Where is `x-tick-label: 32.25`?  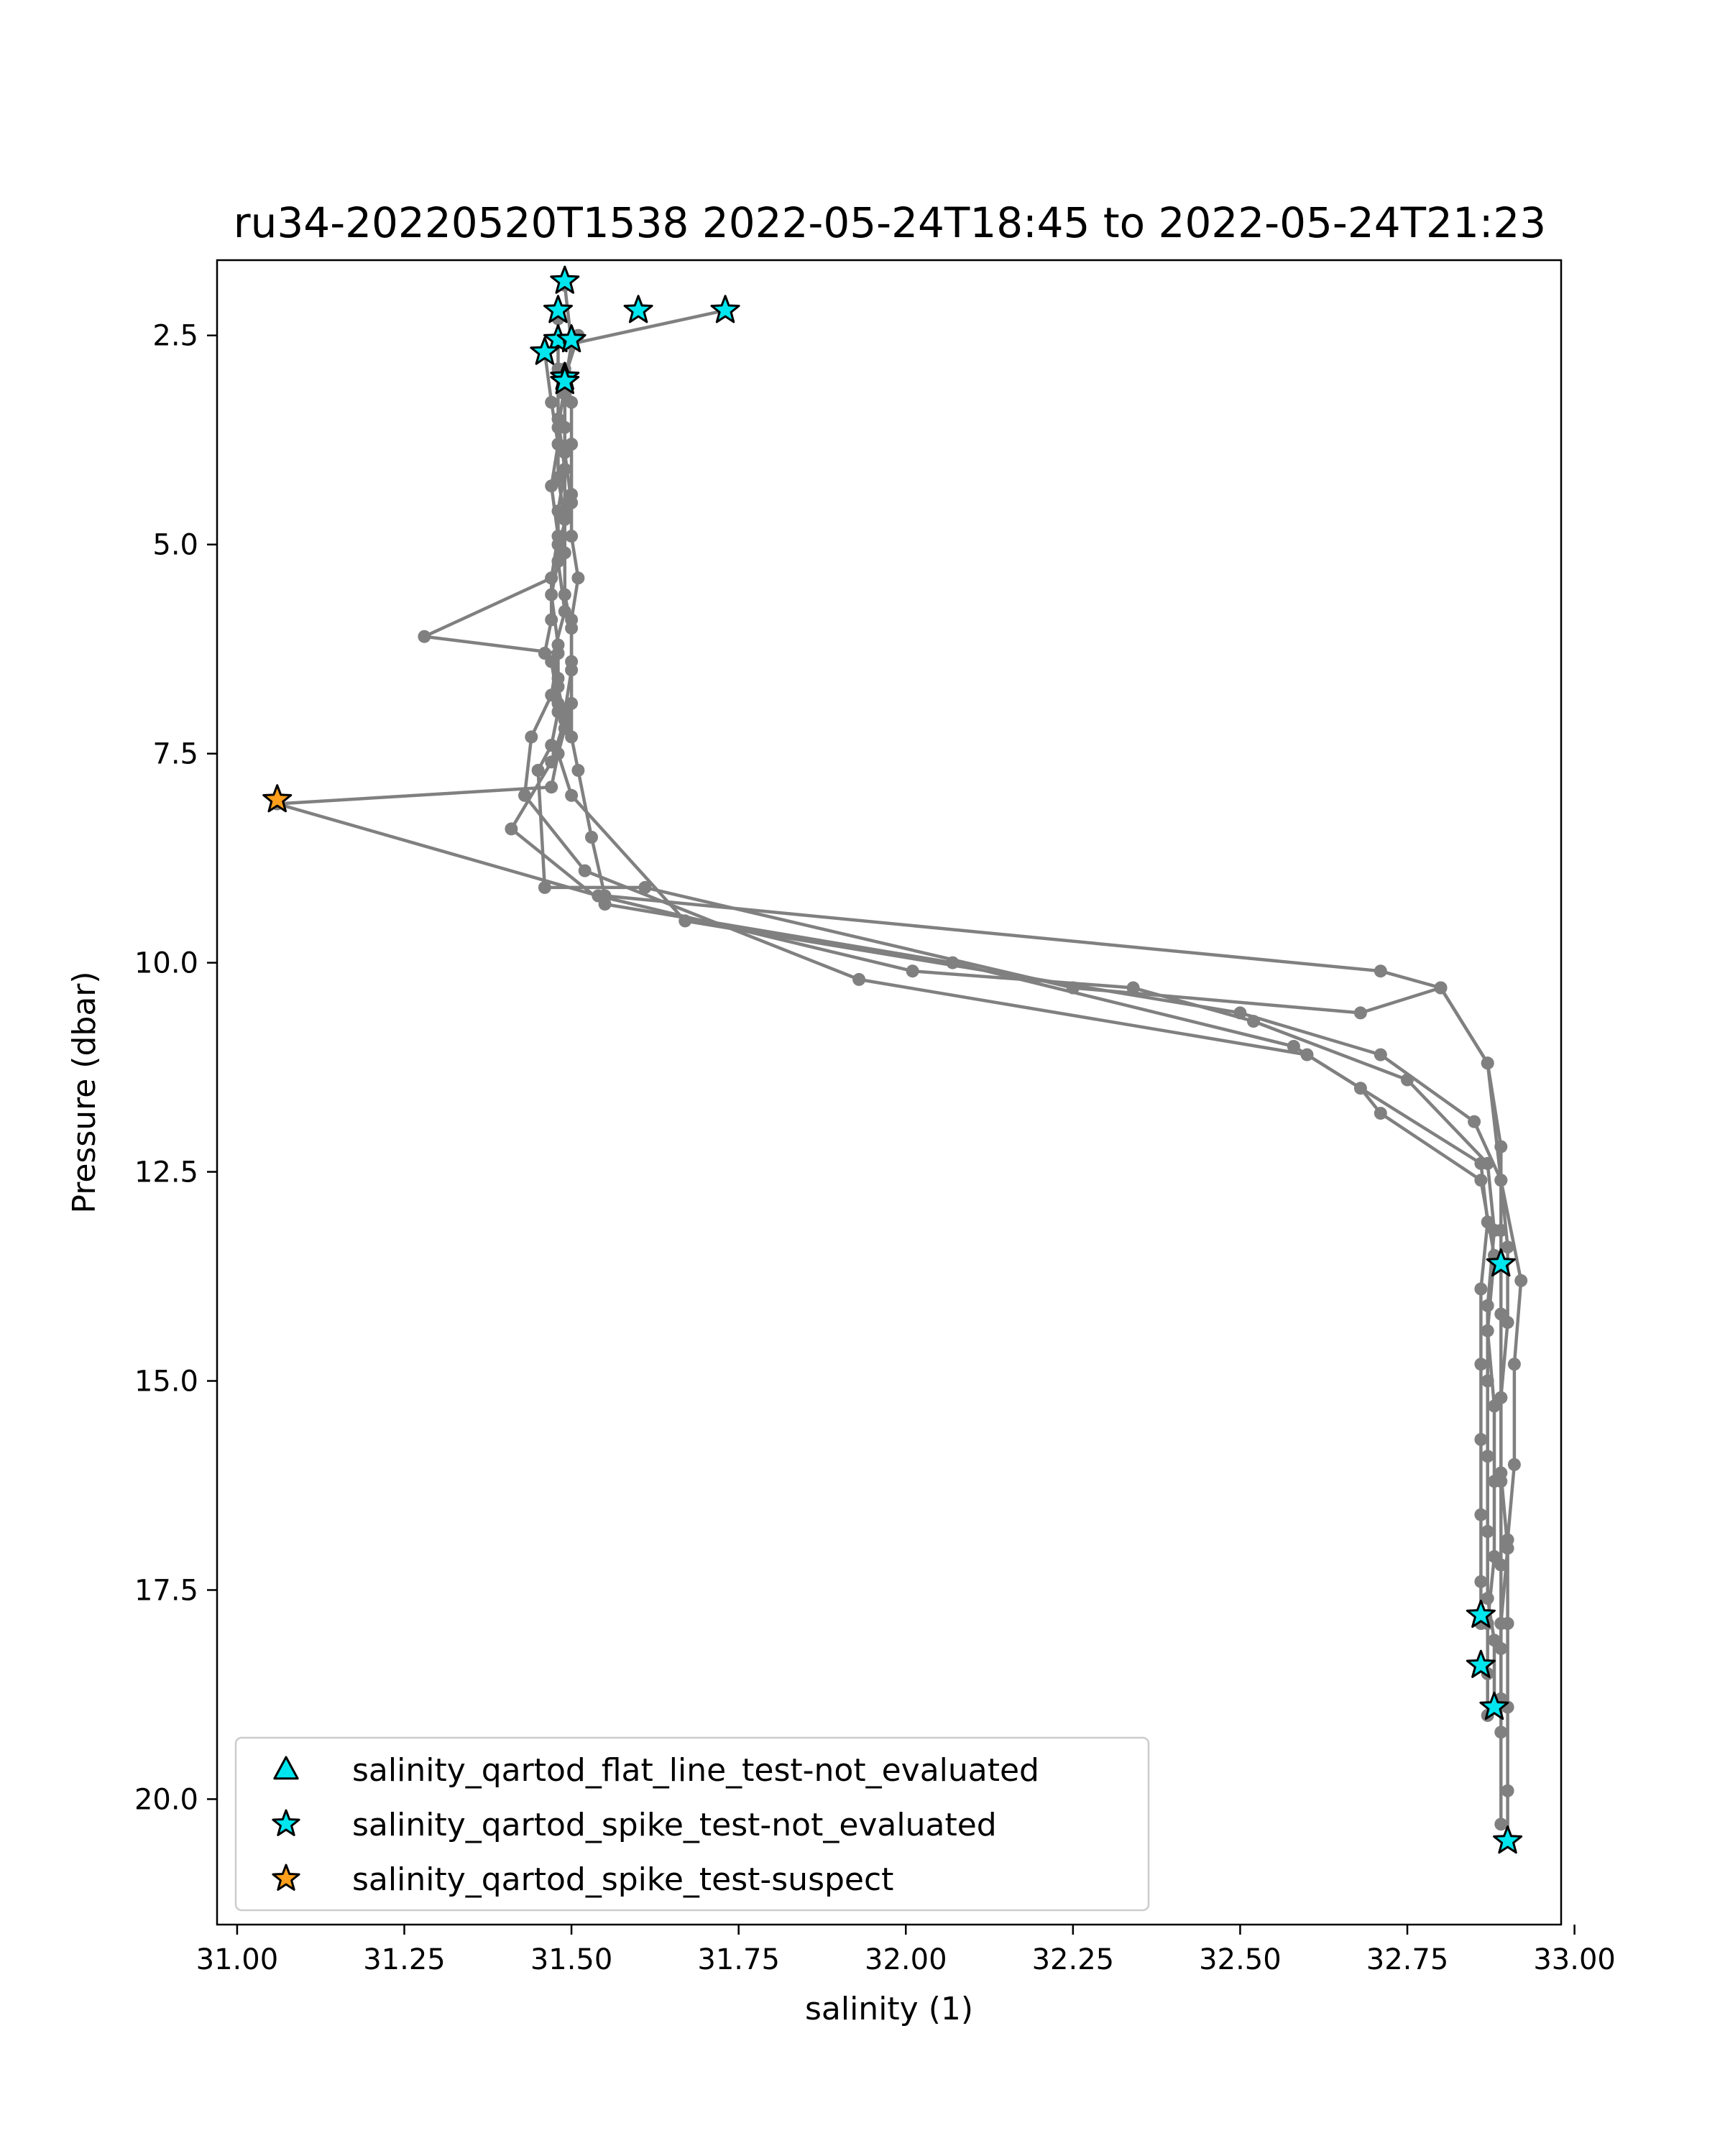 x-tick-label: 32.25 is located at coordinates (1073, 1959).